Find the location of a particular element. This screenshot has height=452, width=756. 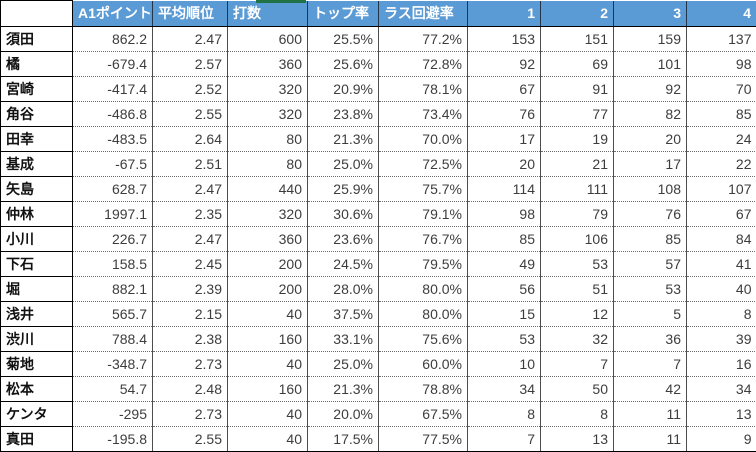

data-cell: 2.51 is located at coordinates (190, 164).